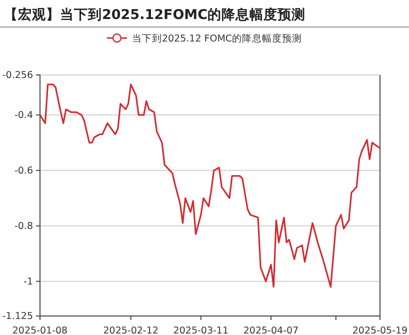  What do you see at coordinates (155, 14) in the screenshot?
I see `chart-title: 【宏观】当下到2025.12FOMC的降息幅度预测` at bounding box center [155, 14].